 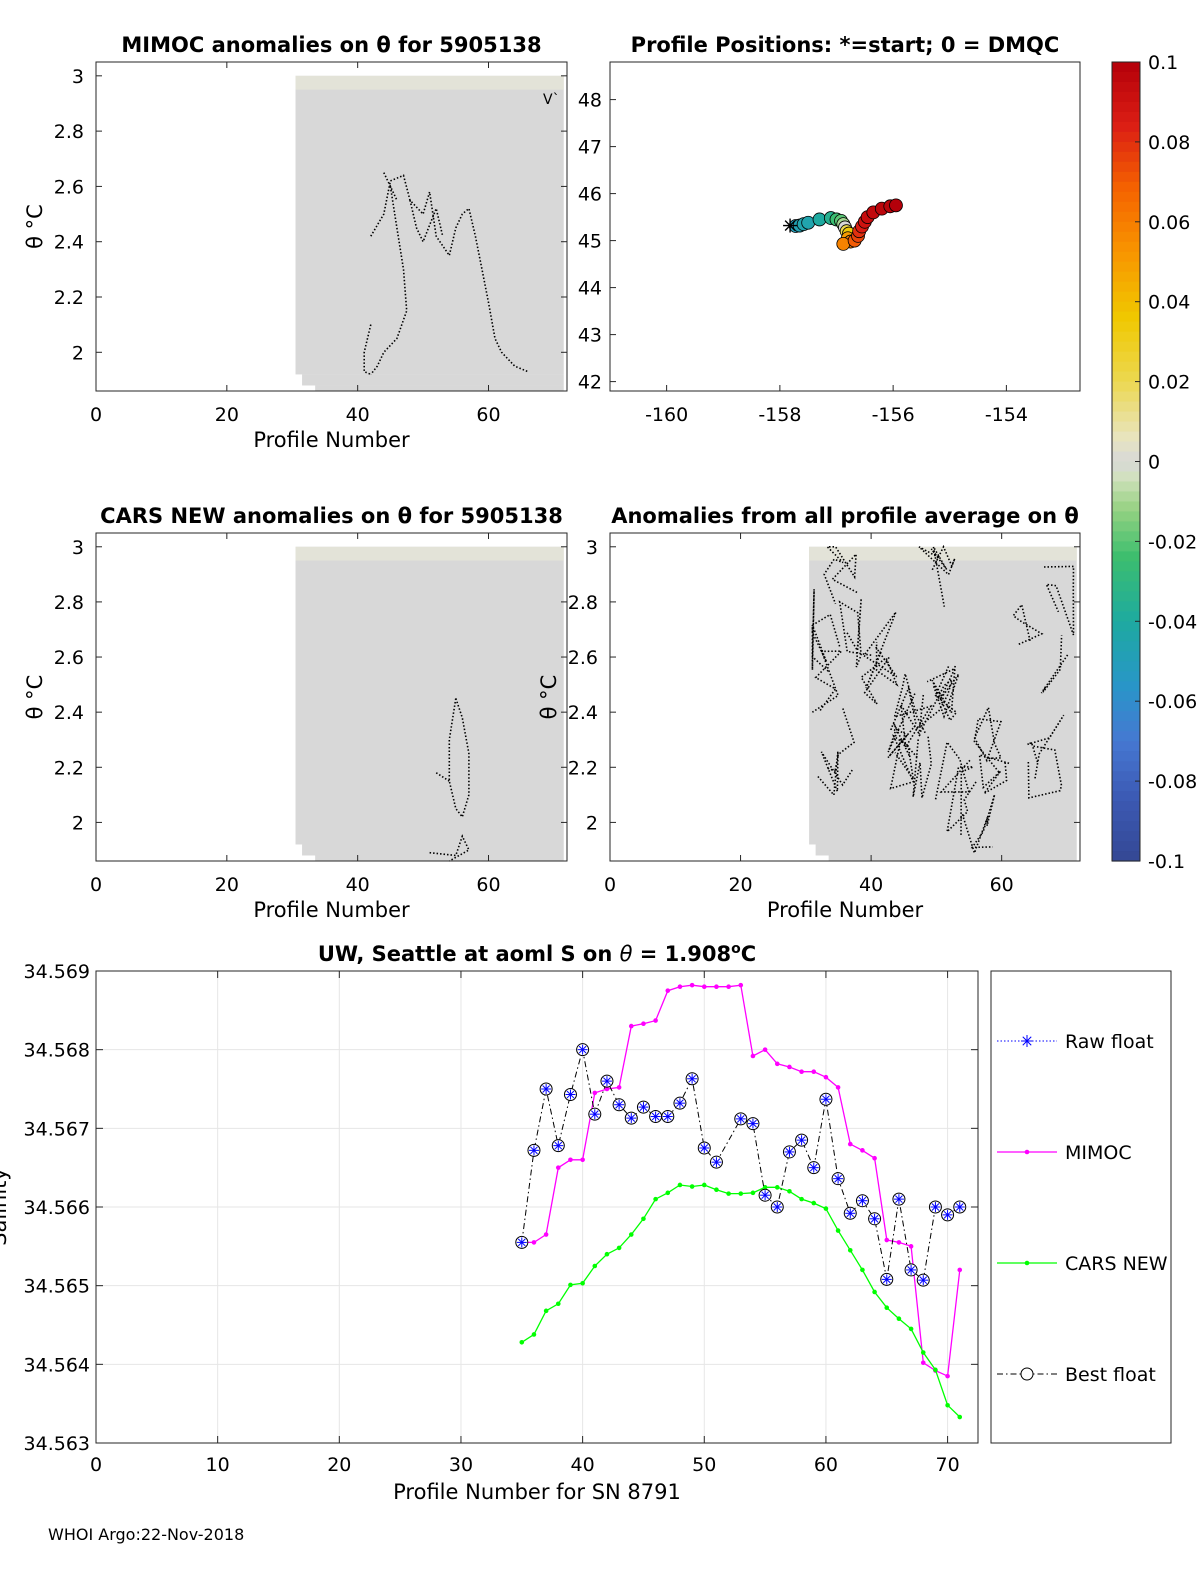 What do you see at coordinates (1027, 1152) in the screenshot?
I see `legend-marker` at bounding box center [1027, 1152].